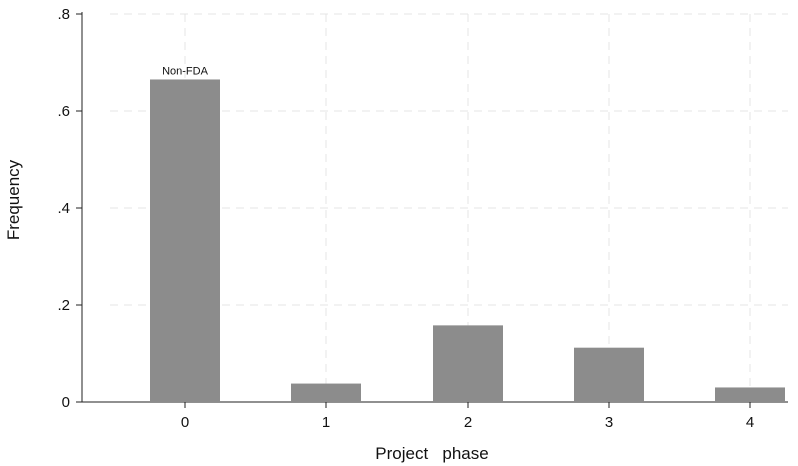 This screenshot has height=466, width=798. Describe the element at coordinates (66, 402) in the screenshot. I see `y-tick-label: 0` at that location.